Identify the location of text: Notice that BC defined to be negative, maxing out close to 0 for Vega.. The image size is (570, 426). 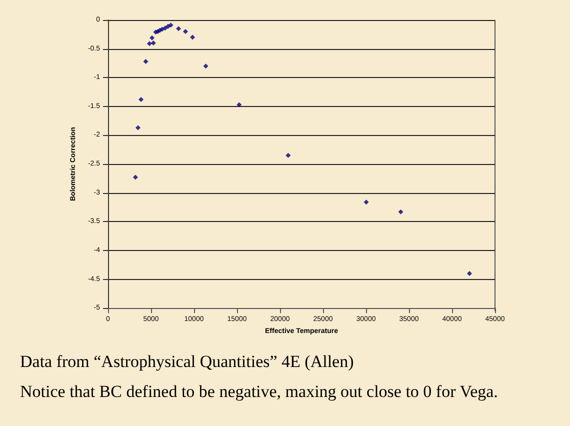
(259, 392).